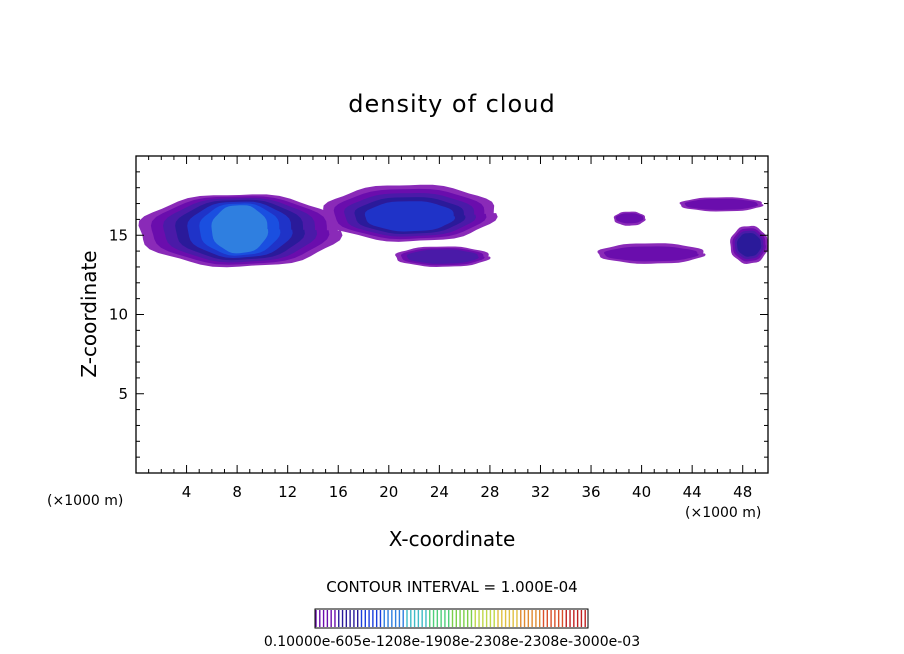 The width and height of the screenshot is (904, 654). I want to click on x-tick-label: 16, so click(338, 492).